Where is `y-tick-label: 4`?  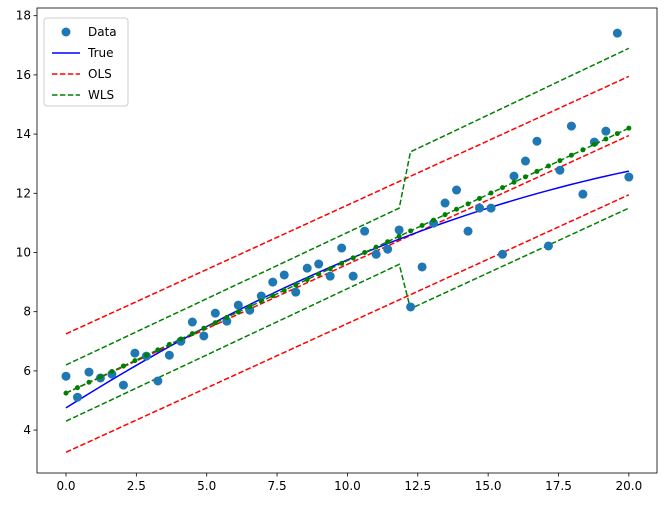
y-tick-label: 4 is located at coordinates (27, 430).